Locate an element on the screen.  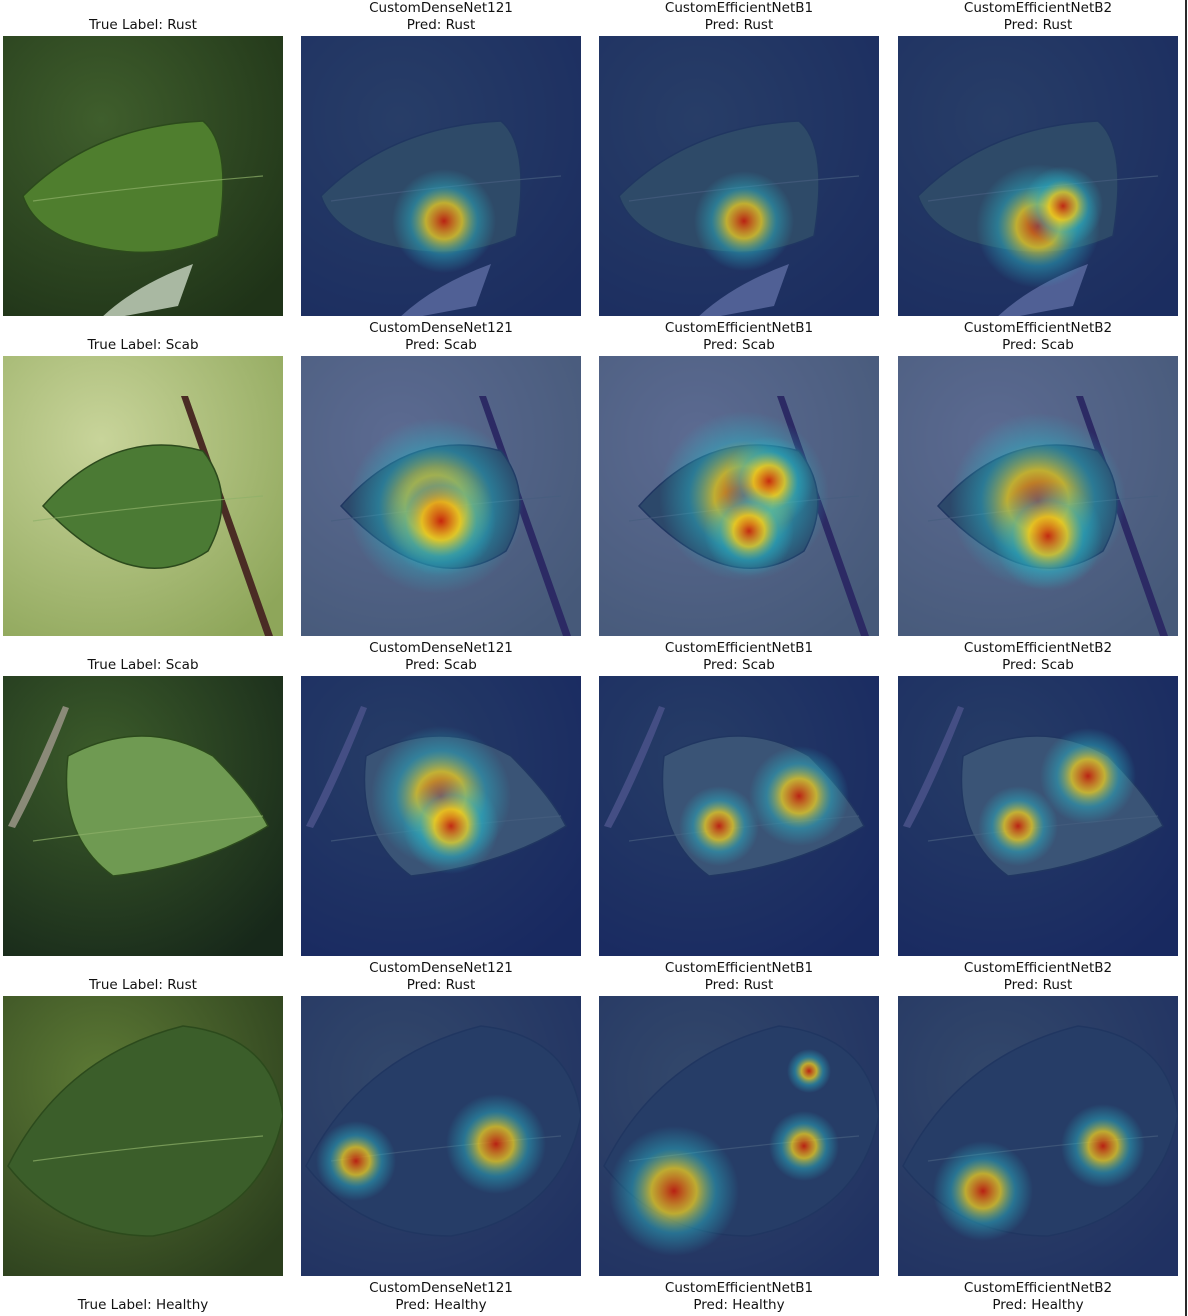
figure-right-border is located at coordinates (1186, 658).